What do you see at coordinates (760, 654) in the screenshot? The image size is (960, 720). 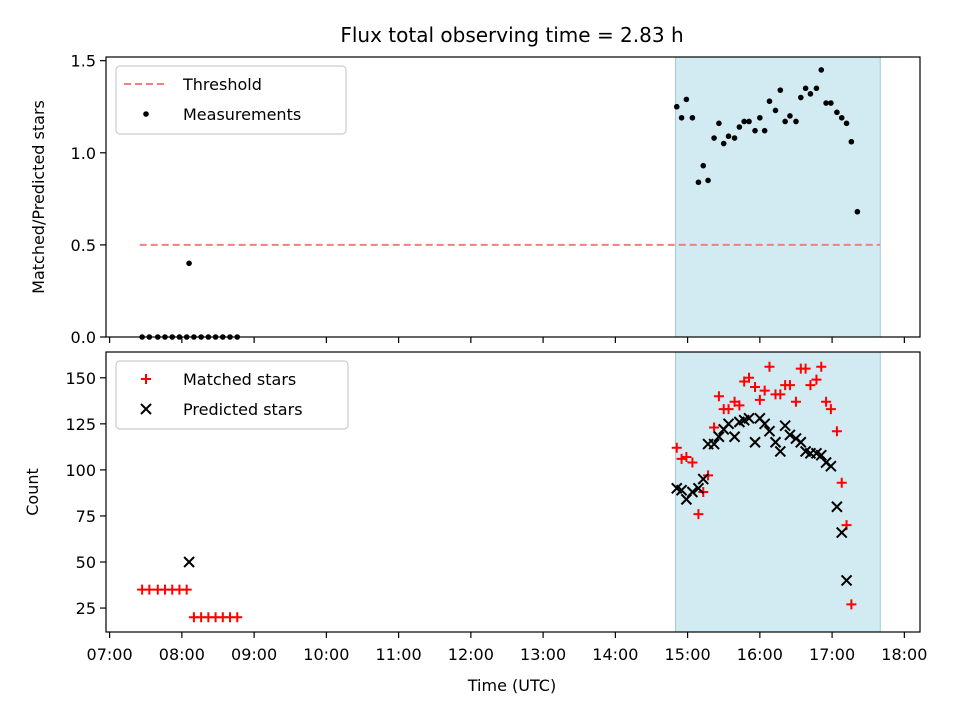 I see `x-tick-label: 16:00` at bounding box center [760, 654].